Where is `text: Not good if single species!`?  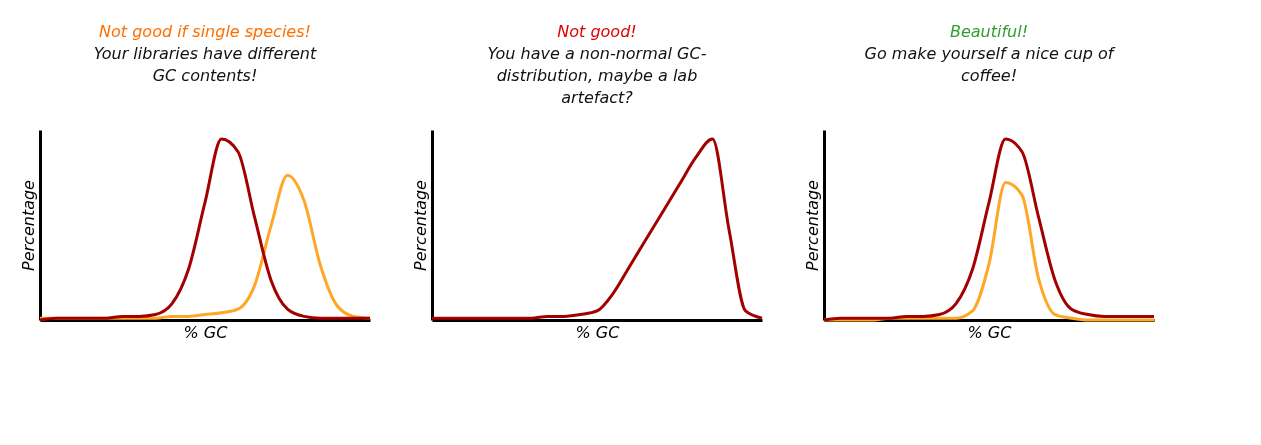 text: Not good if single species! is located at coordinates (205, 31).